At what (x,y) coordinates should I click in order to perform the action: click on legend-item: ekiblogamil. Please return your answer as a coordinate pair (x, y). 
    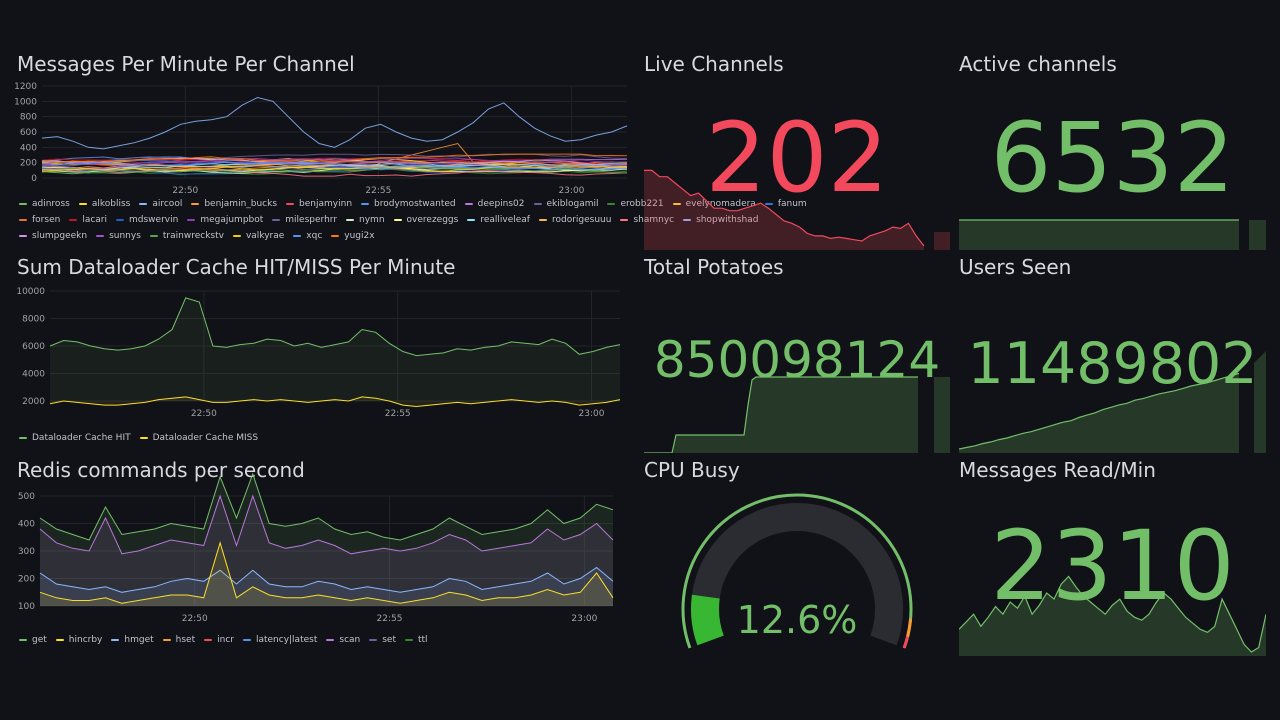
    Looking at the image, I should click on (565, 204).